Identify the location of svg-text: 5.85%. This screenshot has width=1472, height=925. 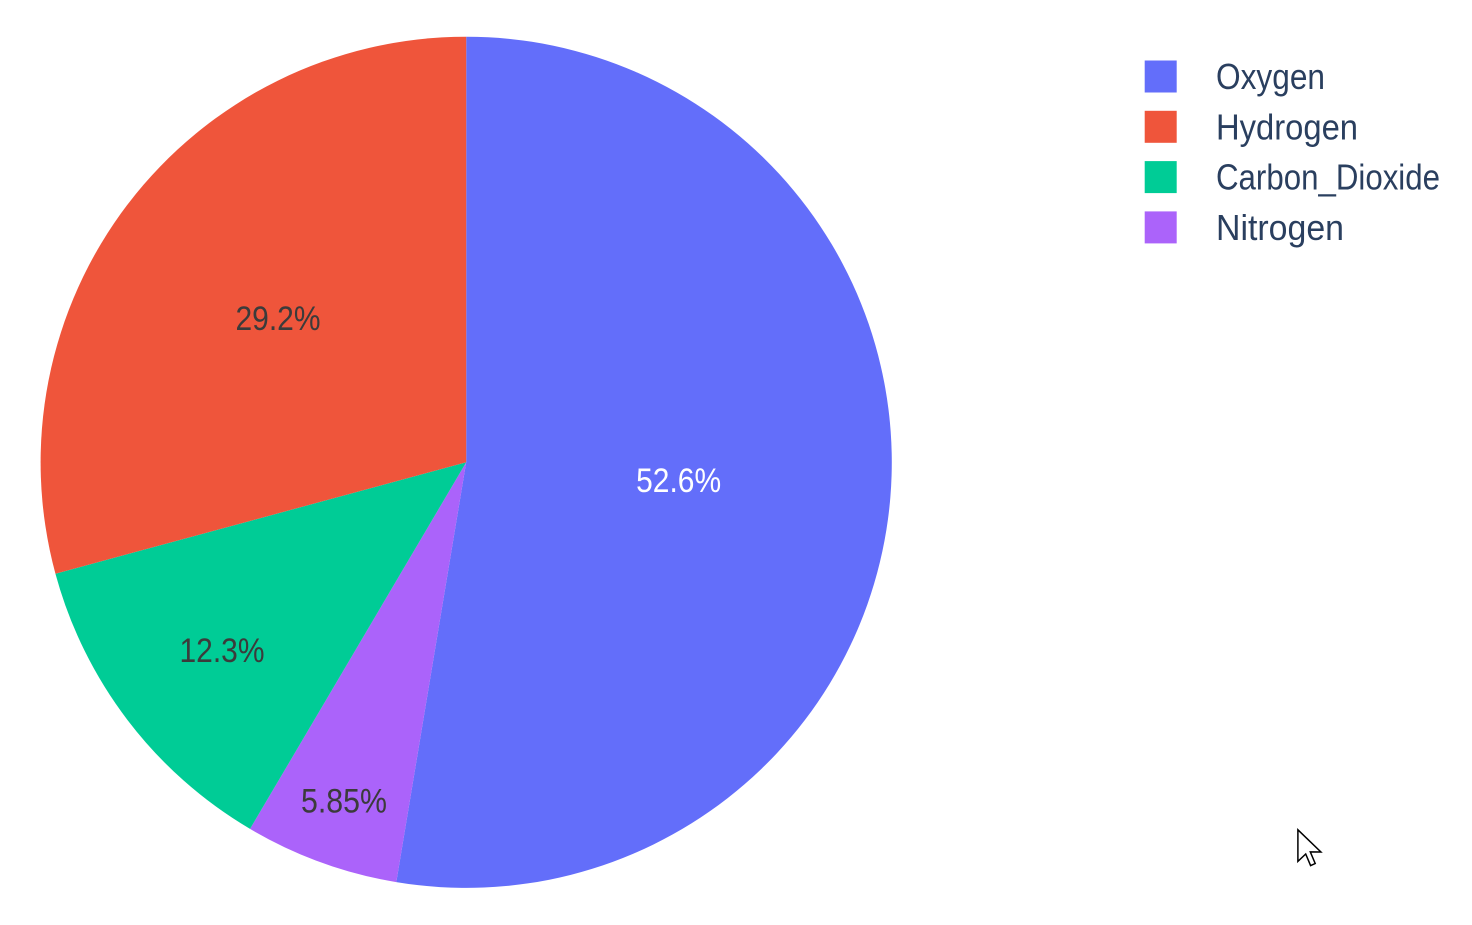
(344, 802).